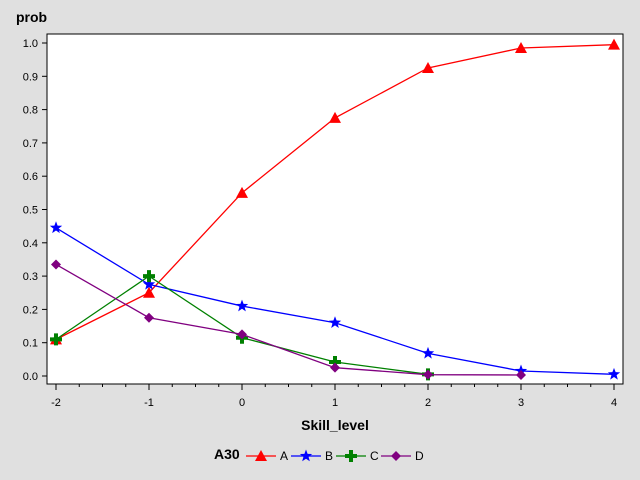 The image size is (640, 480). I want to click on y-tick-label: 0.1, so click(30, 344).